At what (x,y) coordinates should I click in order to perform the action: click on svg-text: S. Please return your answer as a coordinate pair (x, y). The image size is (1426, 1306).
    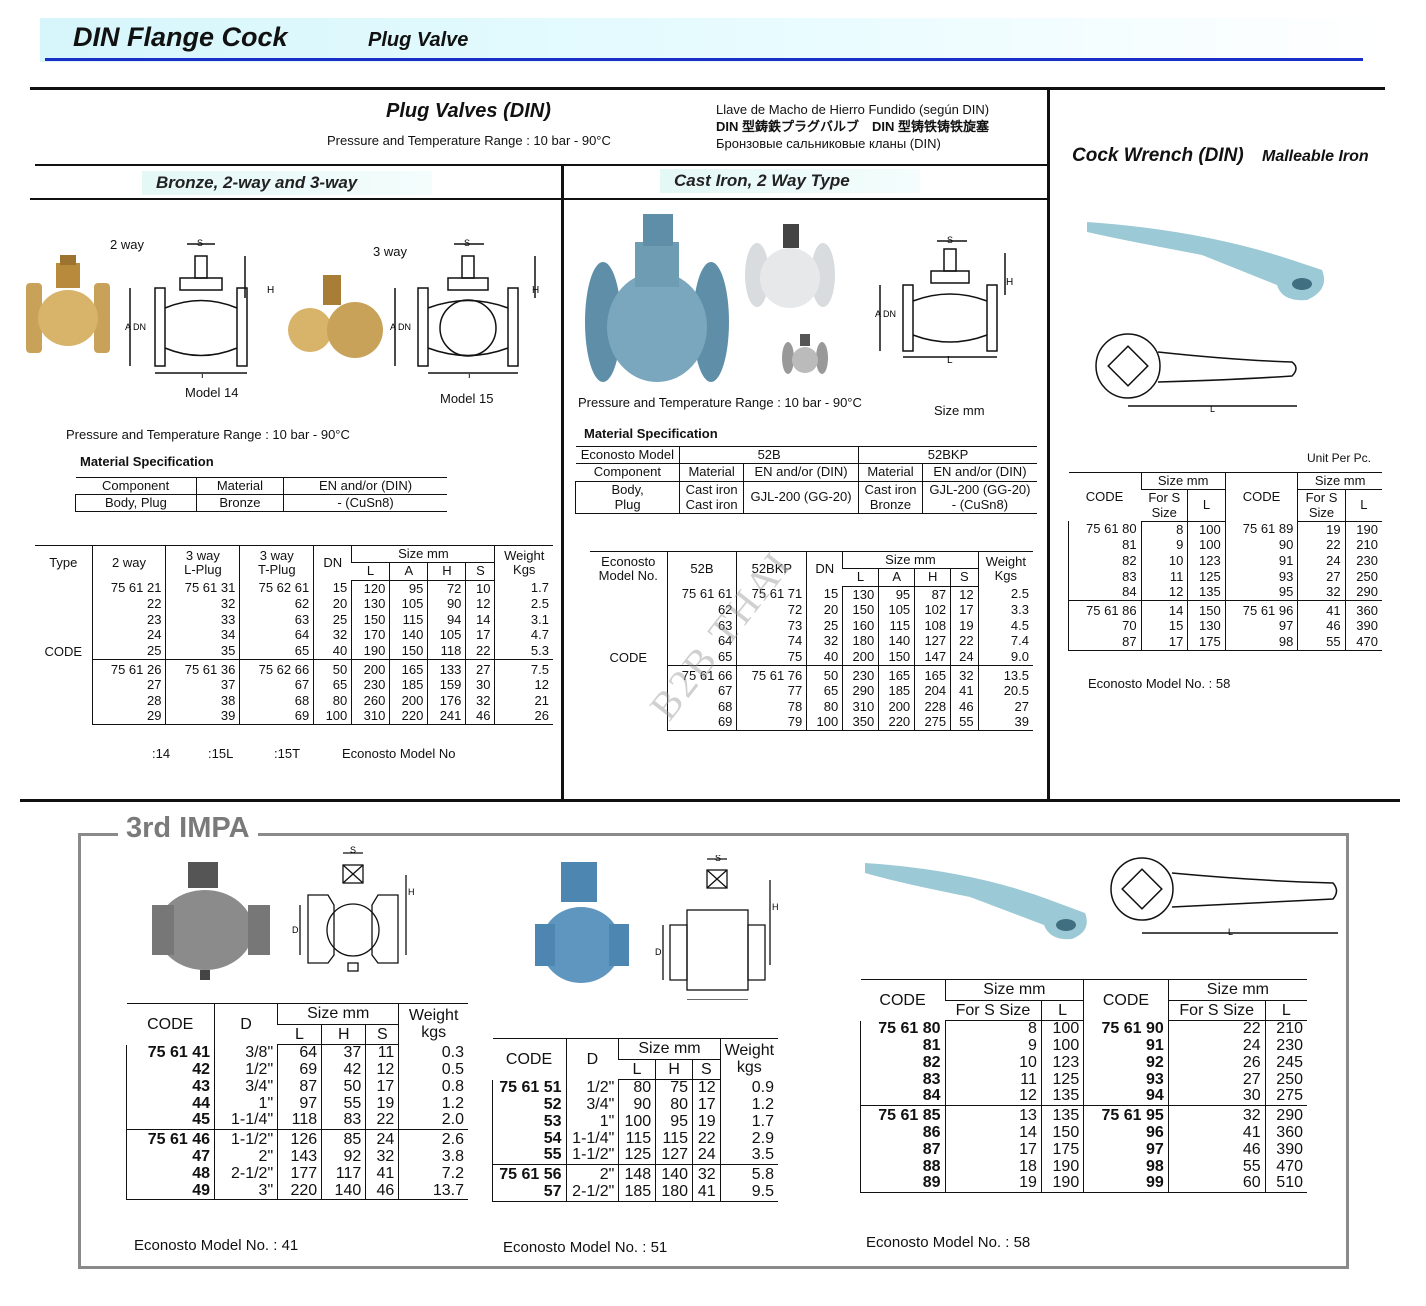
    Looking at the image, I should click on (353, 850).